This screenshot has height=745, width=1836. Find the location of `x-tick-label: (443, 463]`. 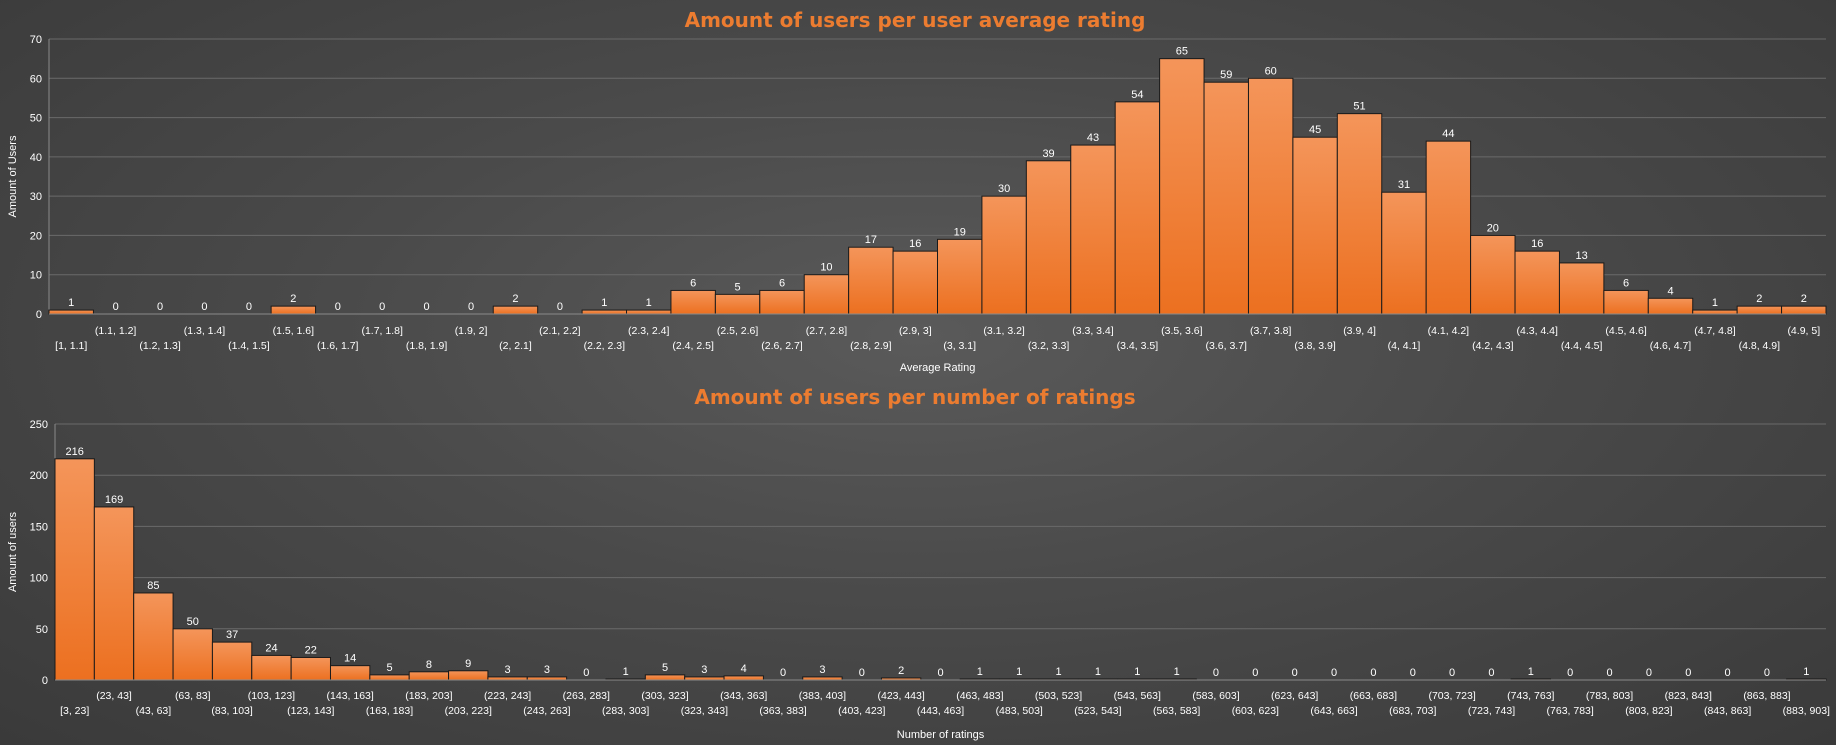

x-tick-label: (443, 463] is located at coordinates (940, 711).